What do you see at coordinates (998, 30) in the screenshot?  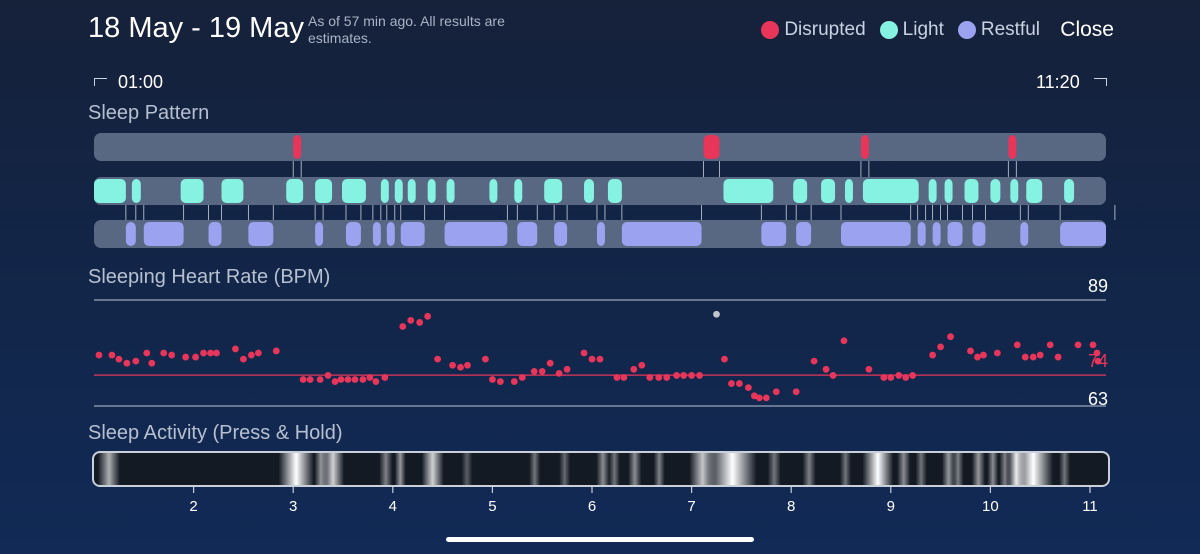 I see `legend-restful: Restful` at bounding box center [998, 30].